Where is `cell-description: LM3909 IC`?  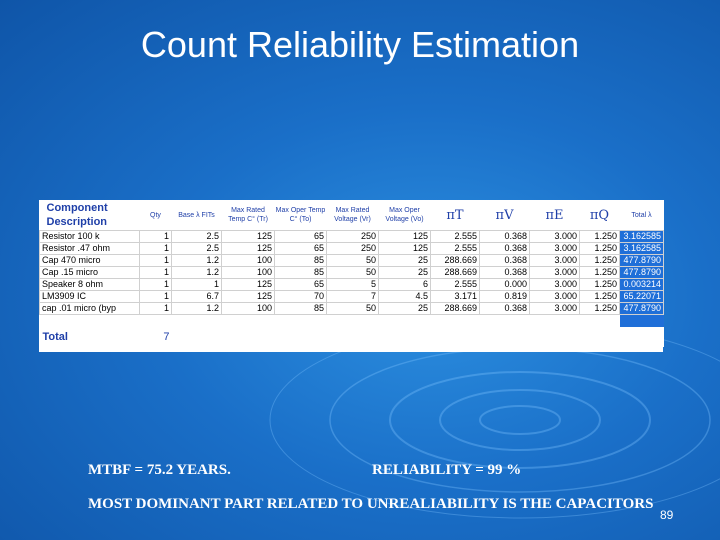 cell-description: LM3909 IC is located at coordinates (89, 296).